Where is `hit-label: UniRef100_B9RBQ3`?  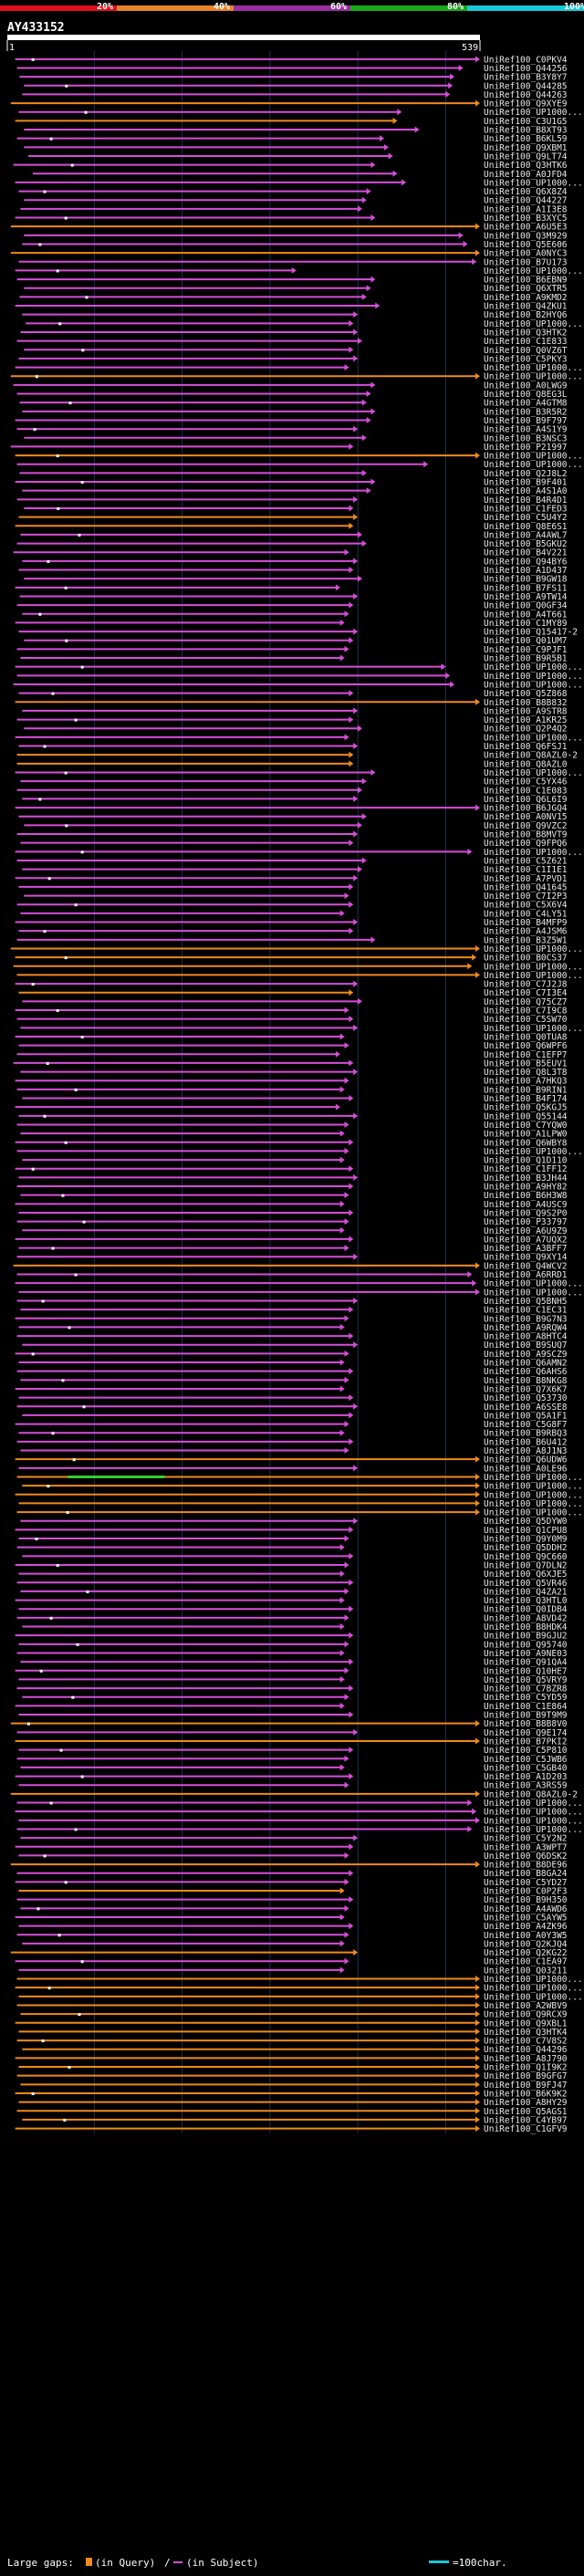 hit-label: UniRef100_B9RBQ3 is located at coordinates (526, 1434).